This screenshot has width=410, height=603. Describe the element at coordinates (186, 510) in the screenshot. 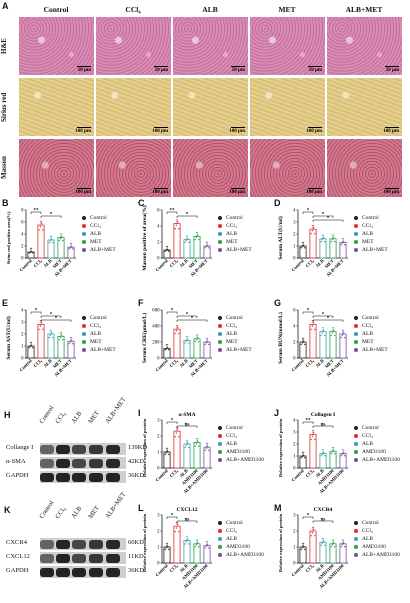

I see `chart-title: CXCL12` at that location.